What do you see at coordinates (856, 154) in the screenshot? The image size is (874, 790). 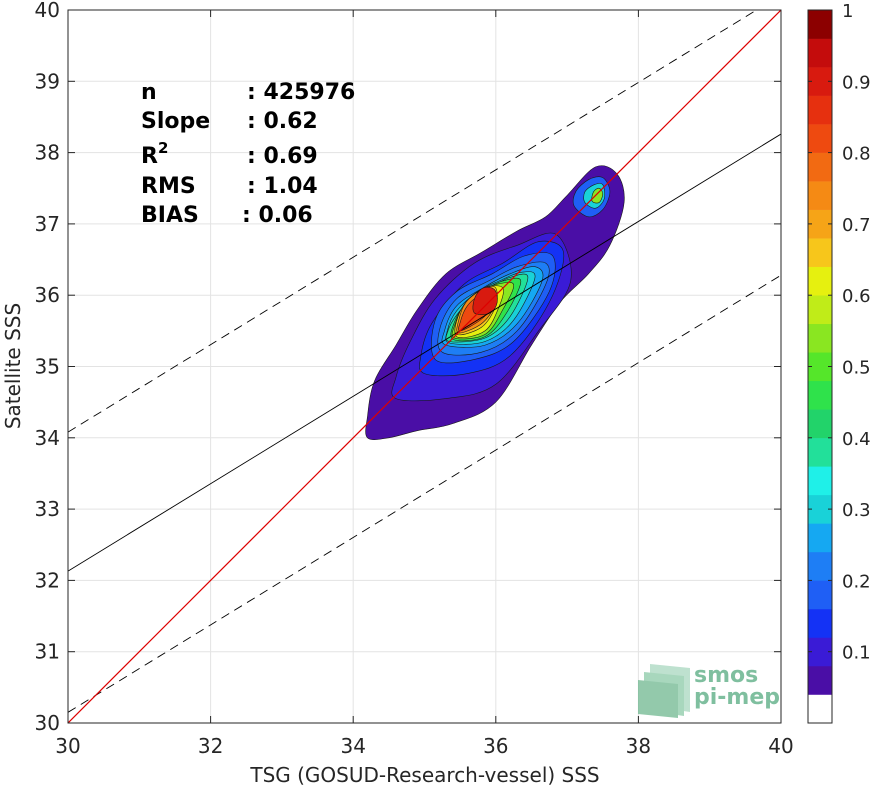 I see `colorbar-tick-label: 0.8` at bounding box center [856, 154].